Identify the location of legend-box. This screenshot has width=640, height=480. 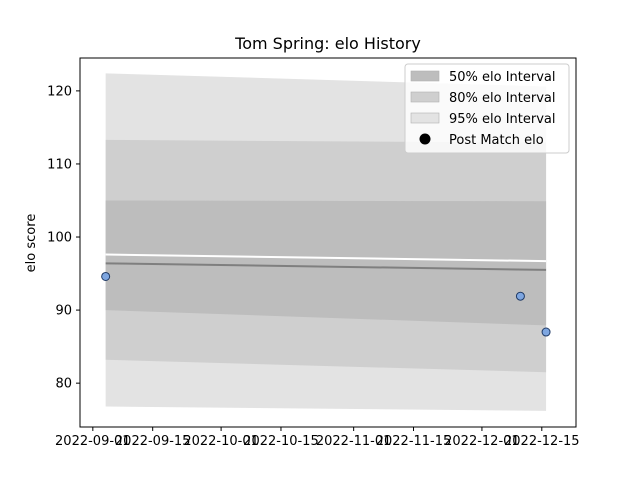
(487, 108).